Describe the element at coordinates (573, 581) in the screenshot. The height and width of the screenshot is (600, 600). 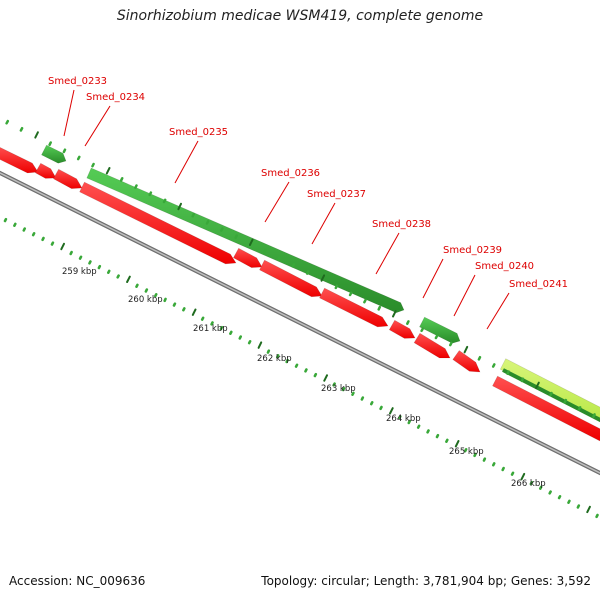
I see `genes-value: 3,592` at that location.